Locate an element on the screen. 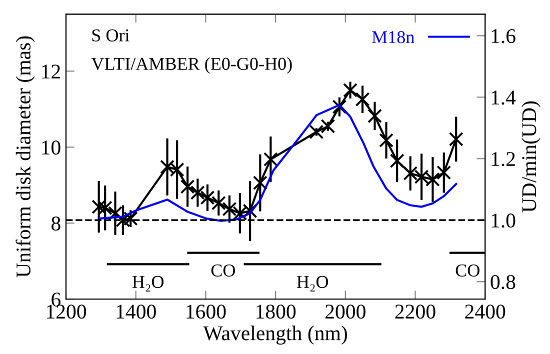 The image size is (550, 354). annotation: VLTI/AMBER (E0-G0-H0) is located at coordinates (191, 65).